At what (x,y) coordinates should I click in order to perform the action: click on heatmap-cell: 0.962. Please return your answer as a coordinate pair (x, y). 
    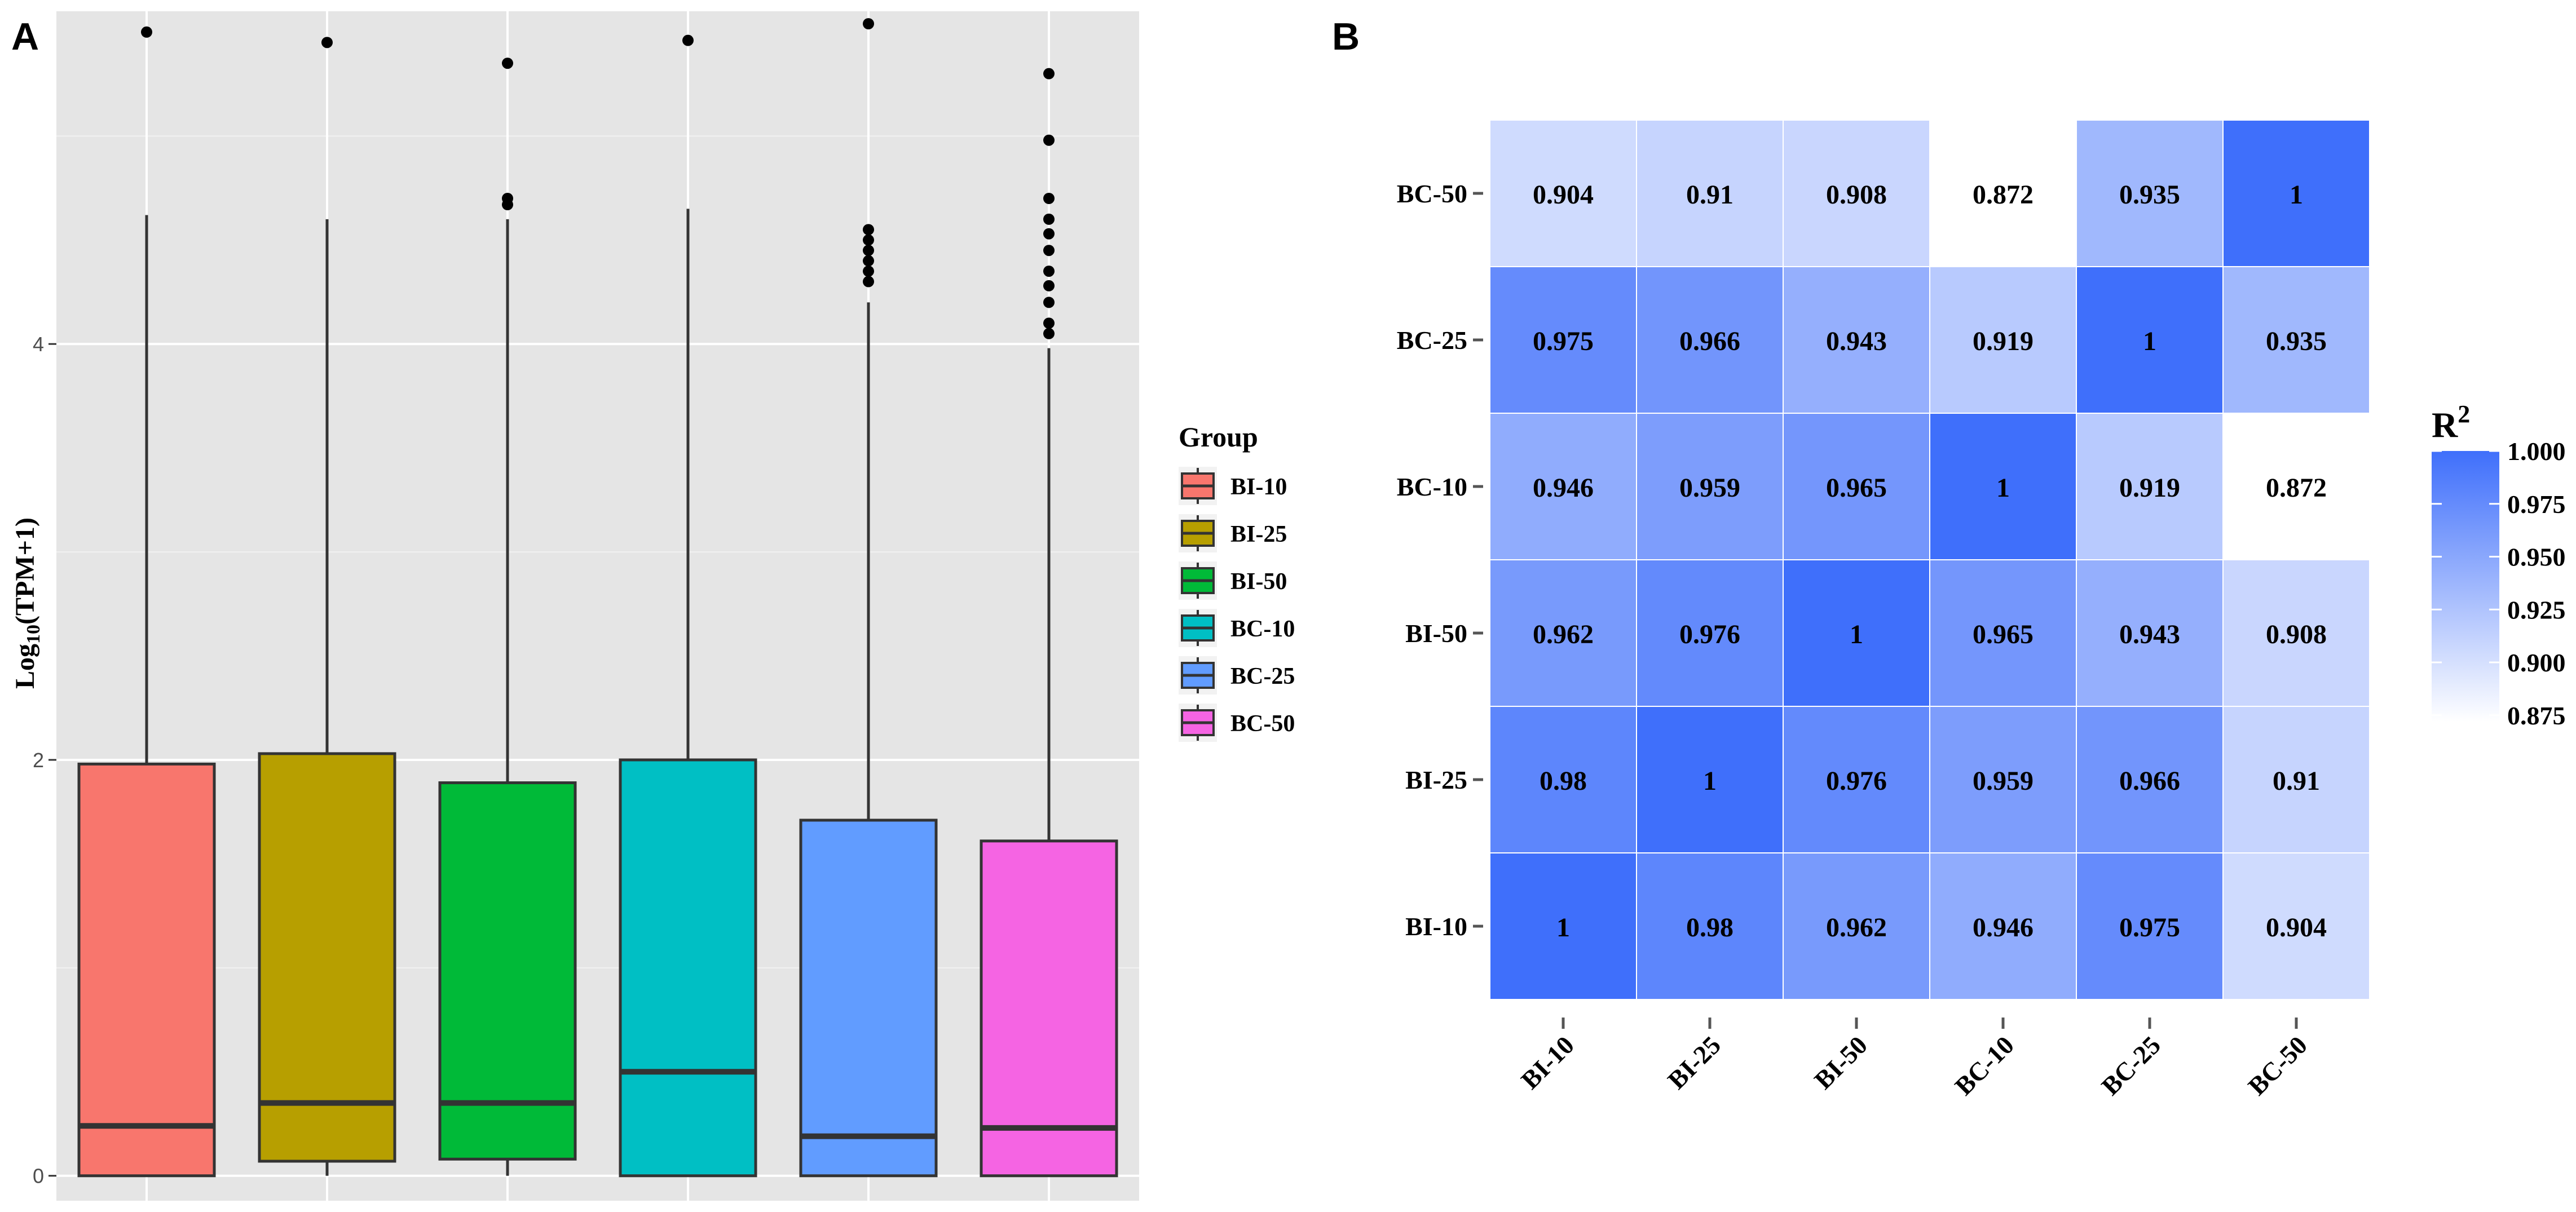
    Looking at the image, I should click on (1856, 926).